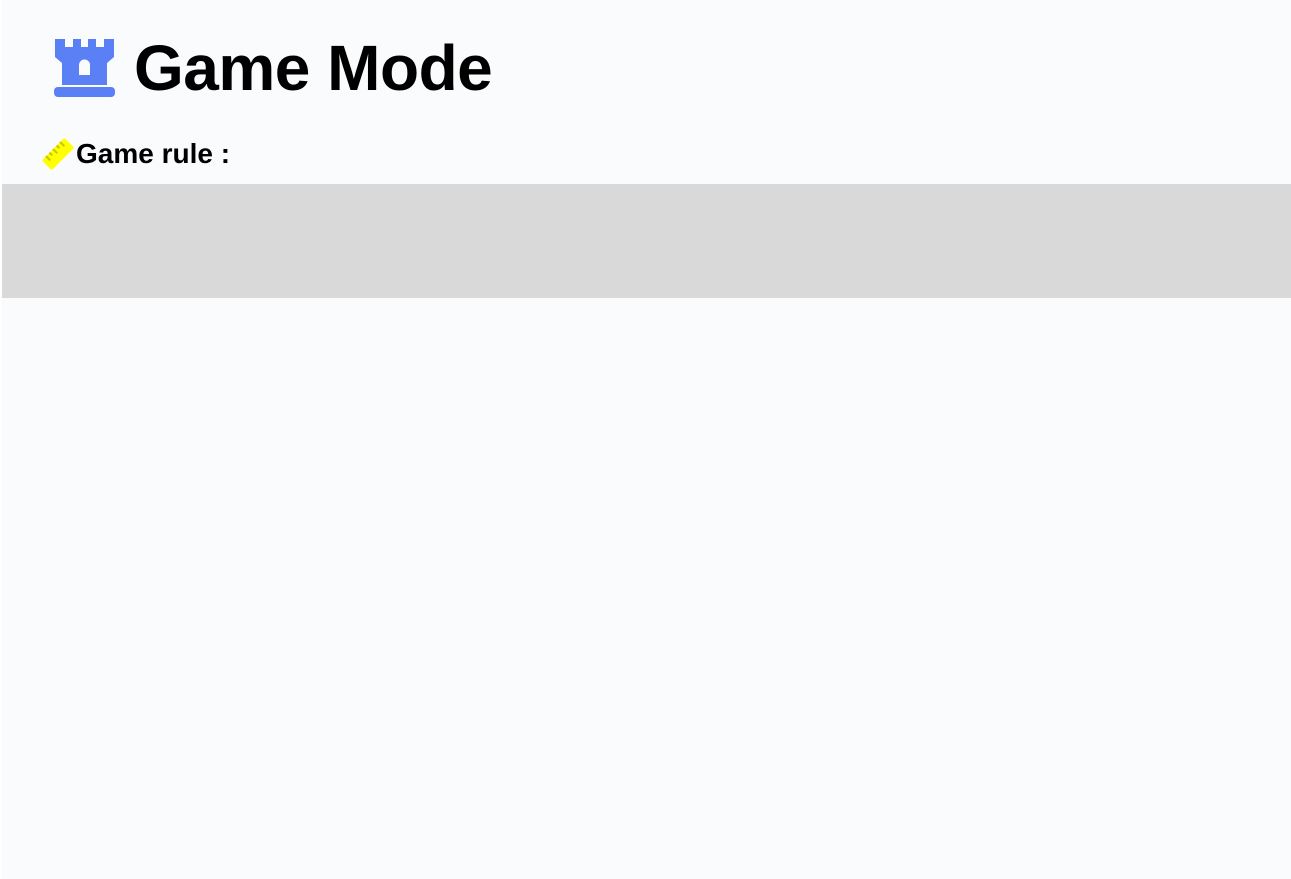 The image size is (1291, 879). What do you see at coordinates (313, 68) in the screenshot?
I see `page-title: Game Mode` at bounding box center [313, 68].